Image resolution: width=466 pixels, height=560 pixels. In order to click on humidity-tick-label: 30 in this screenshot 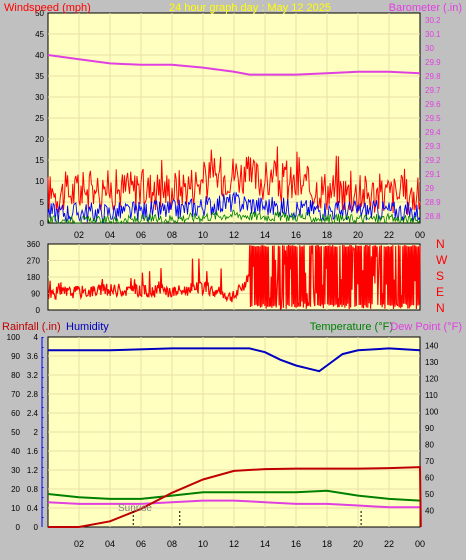, I will do `click(15, 470)`.